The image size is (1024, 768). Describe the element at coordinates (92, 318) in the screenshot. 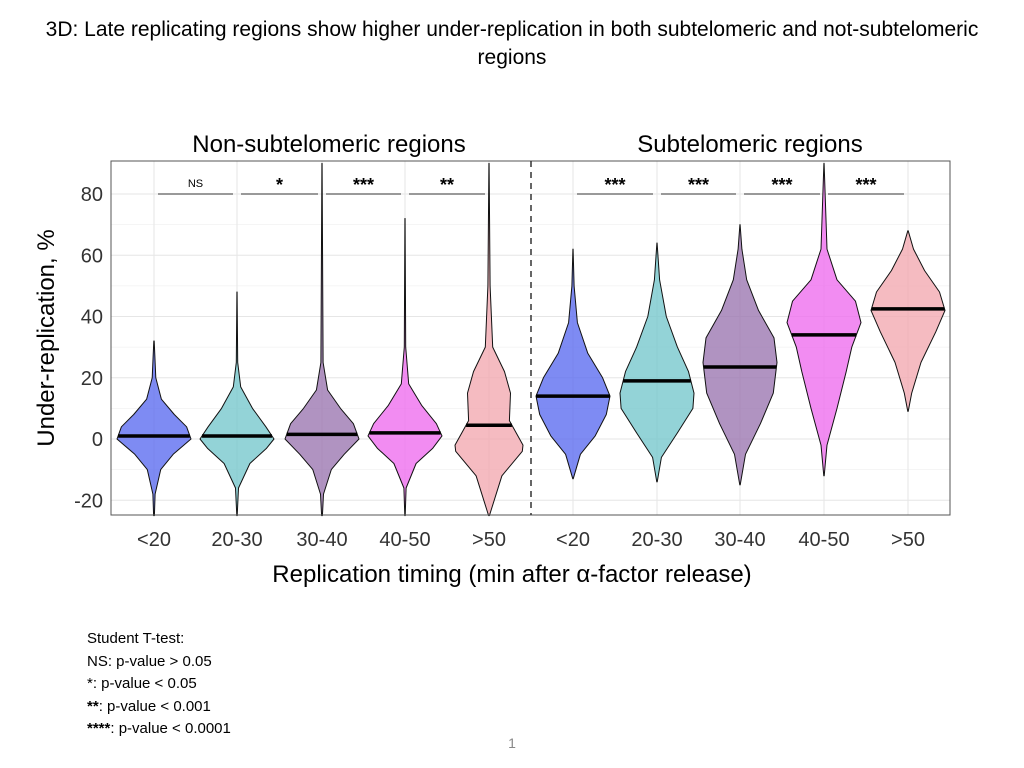

I see `y-tick-label: 40` at that location.